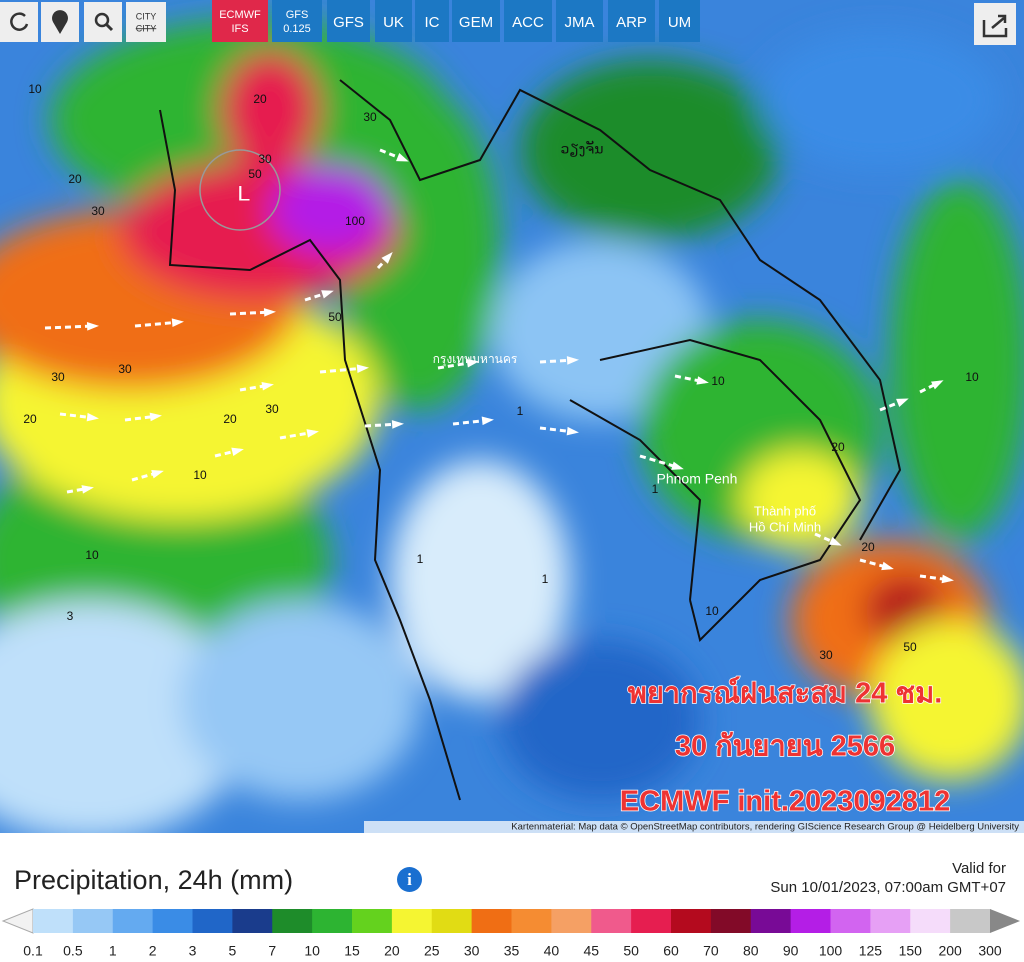 The width and height of the screenshot is (1024, 962). Describe the element at coordinates (432, 951) in the screenshot. I see `colorbar-label: 25` at that location.